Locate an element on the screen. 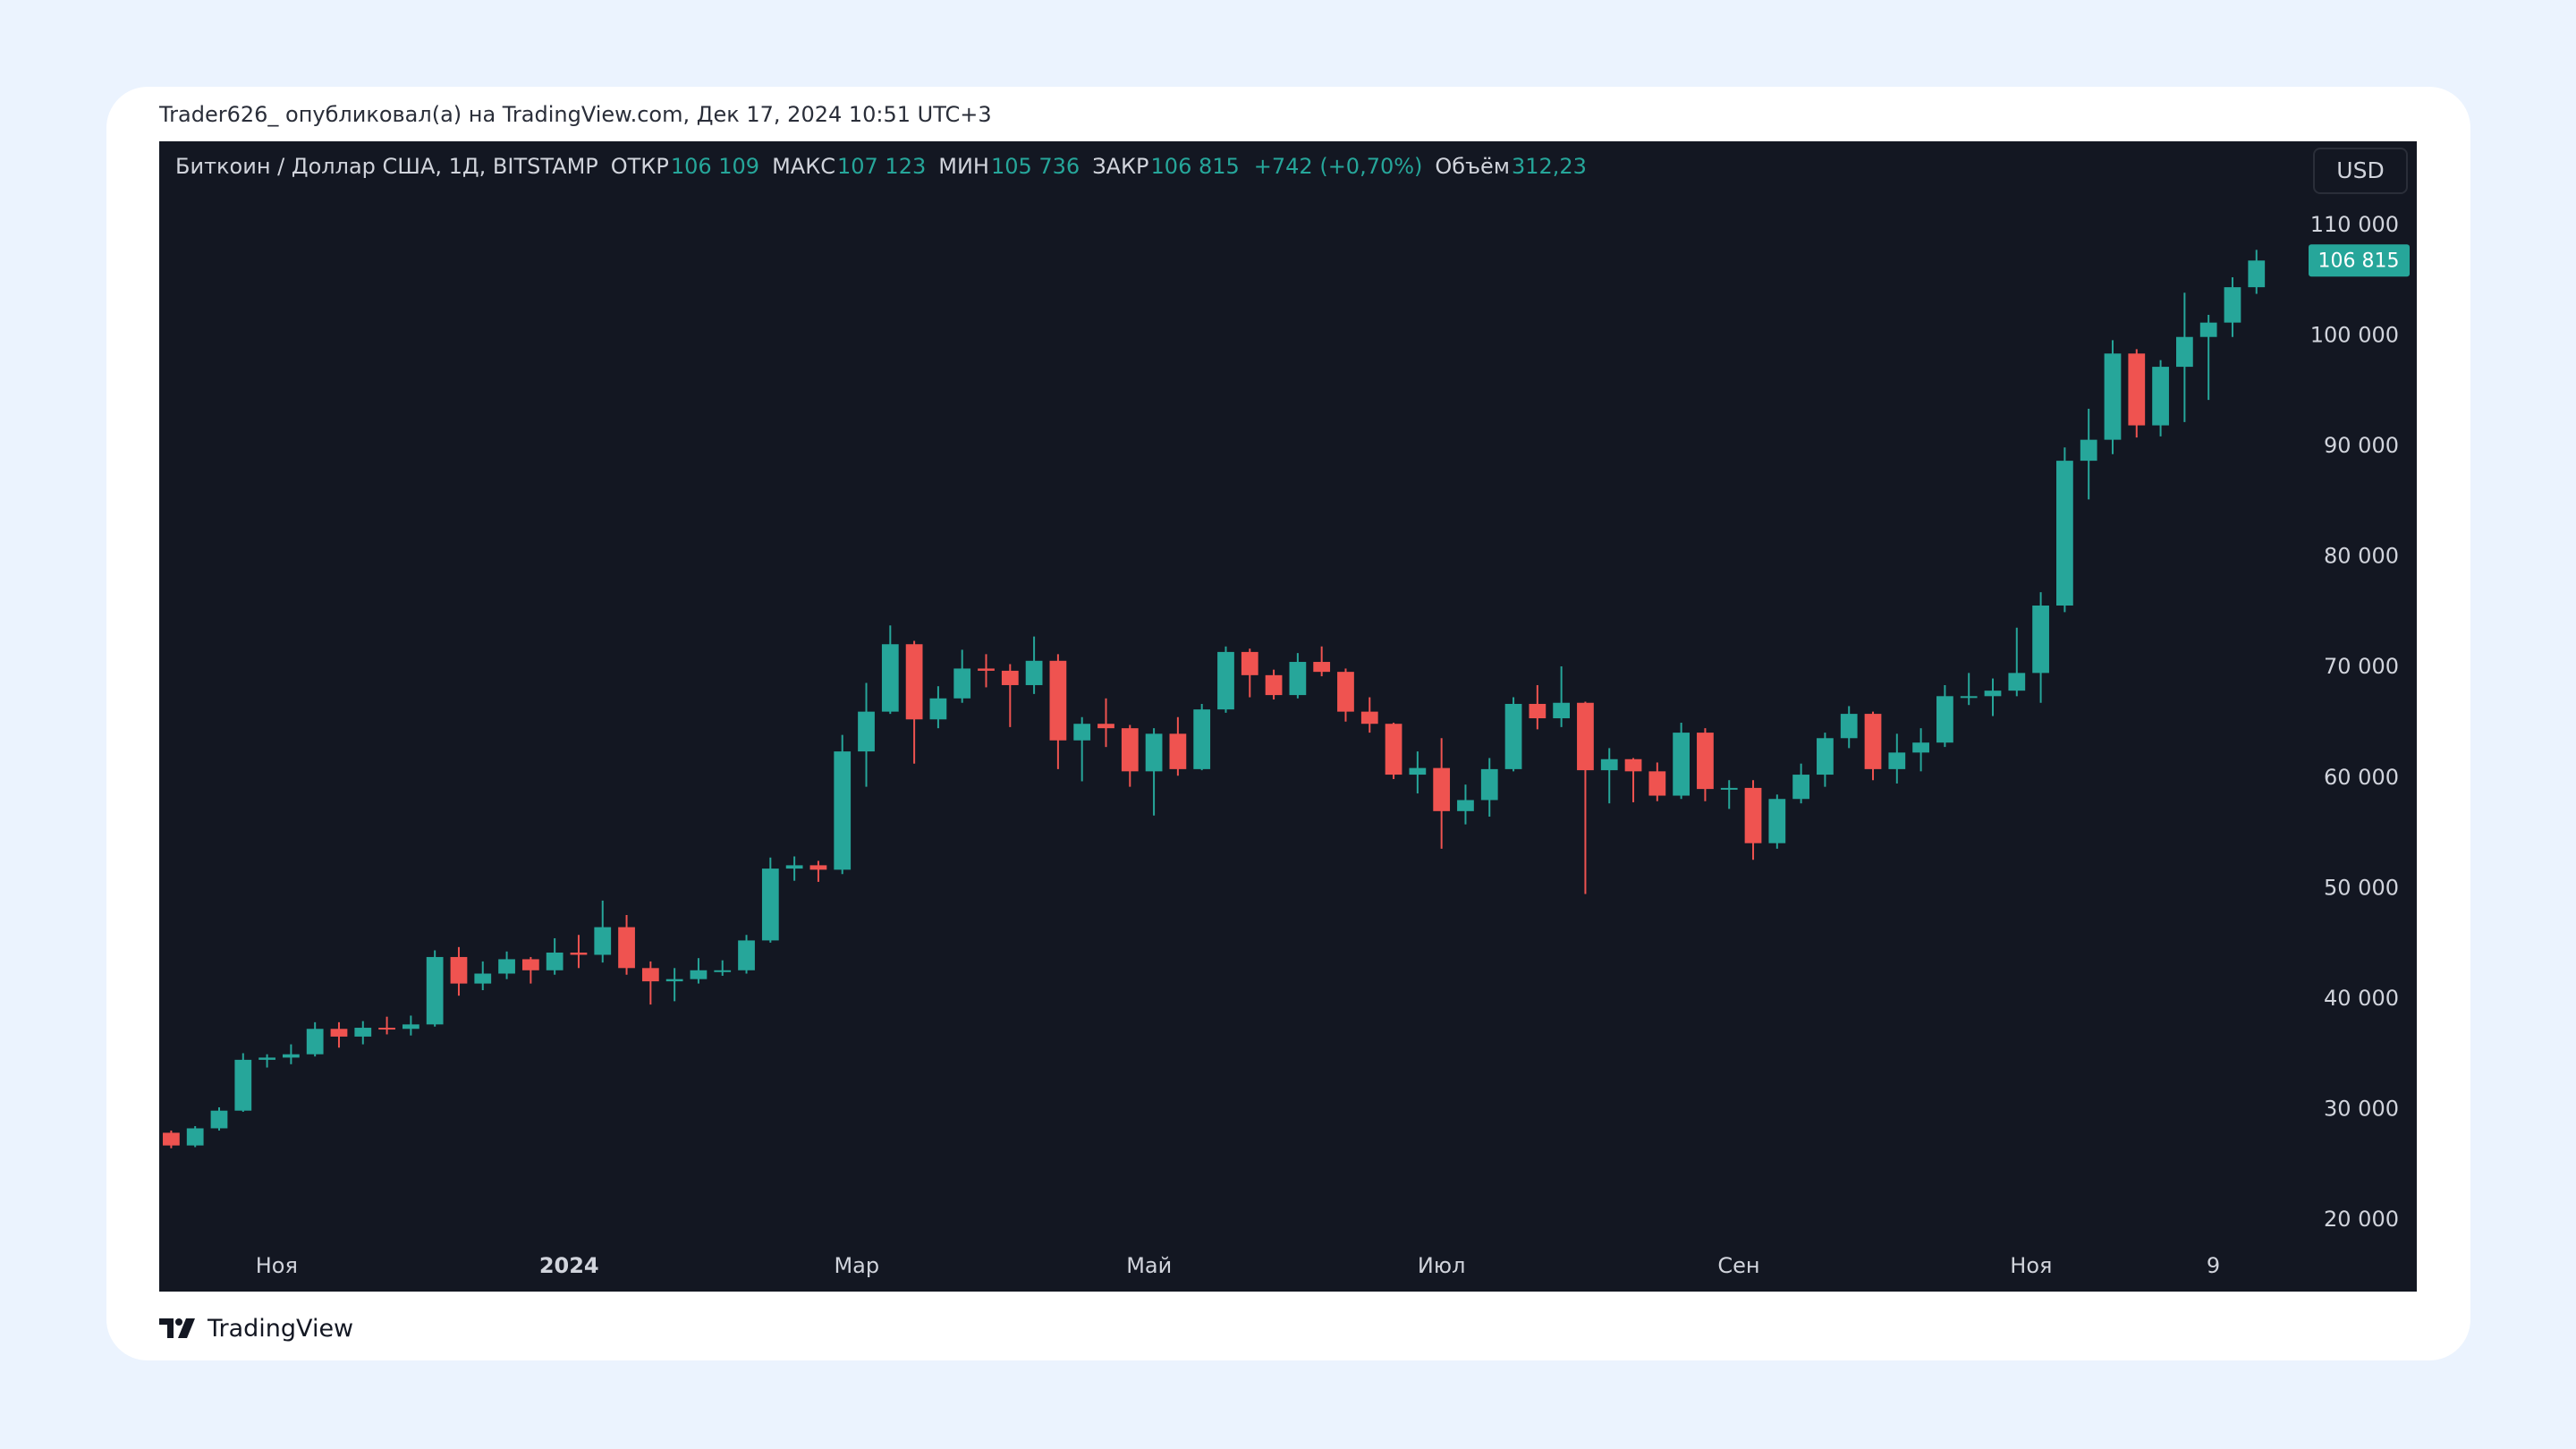 This screenshot has width=2576, height=1449. x-tick-label: Июл is located at coordinates (1442, 1265).